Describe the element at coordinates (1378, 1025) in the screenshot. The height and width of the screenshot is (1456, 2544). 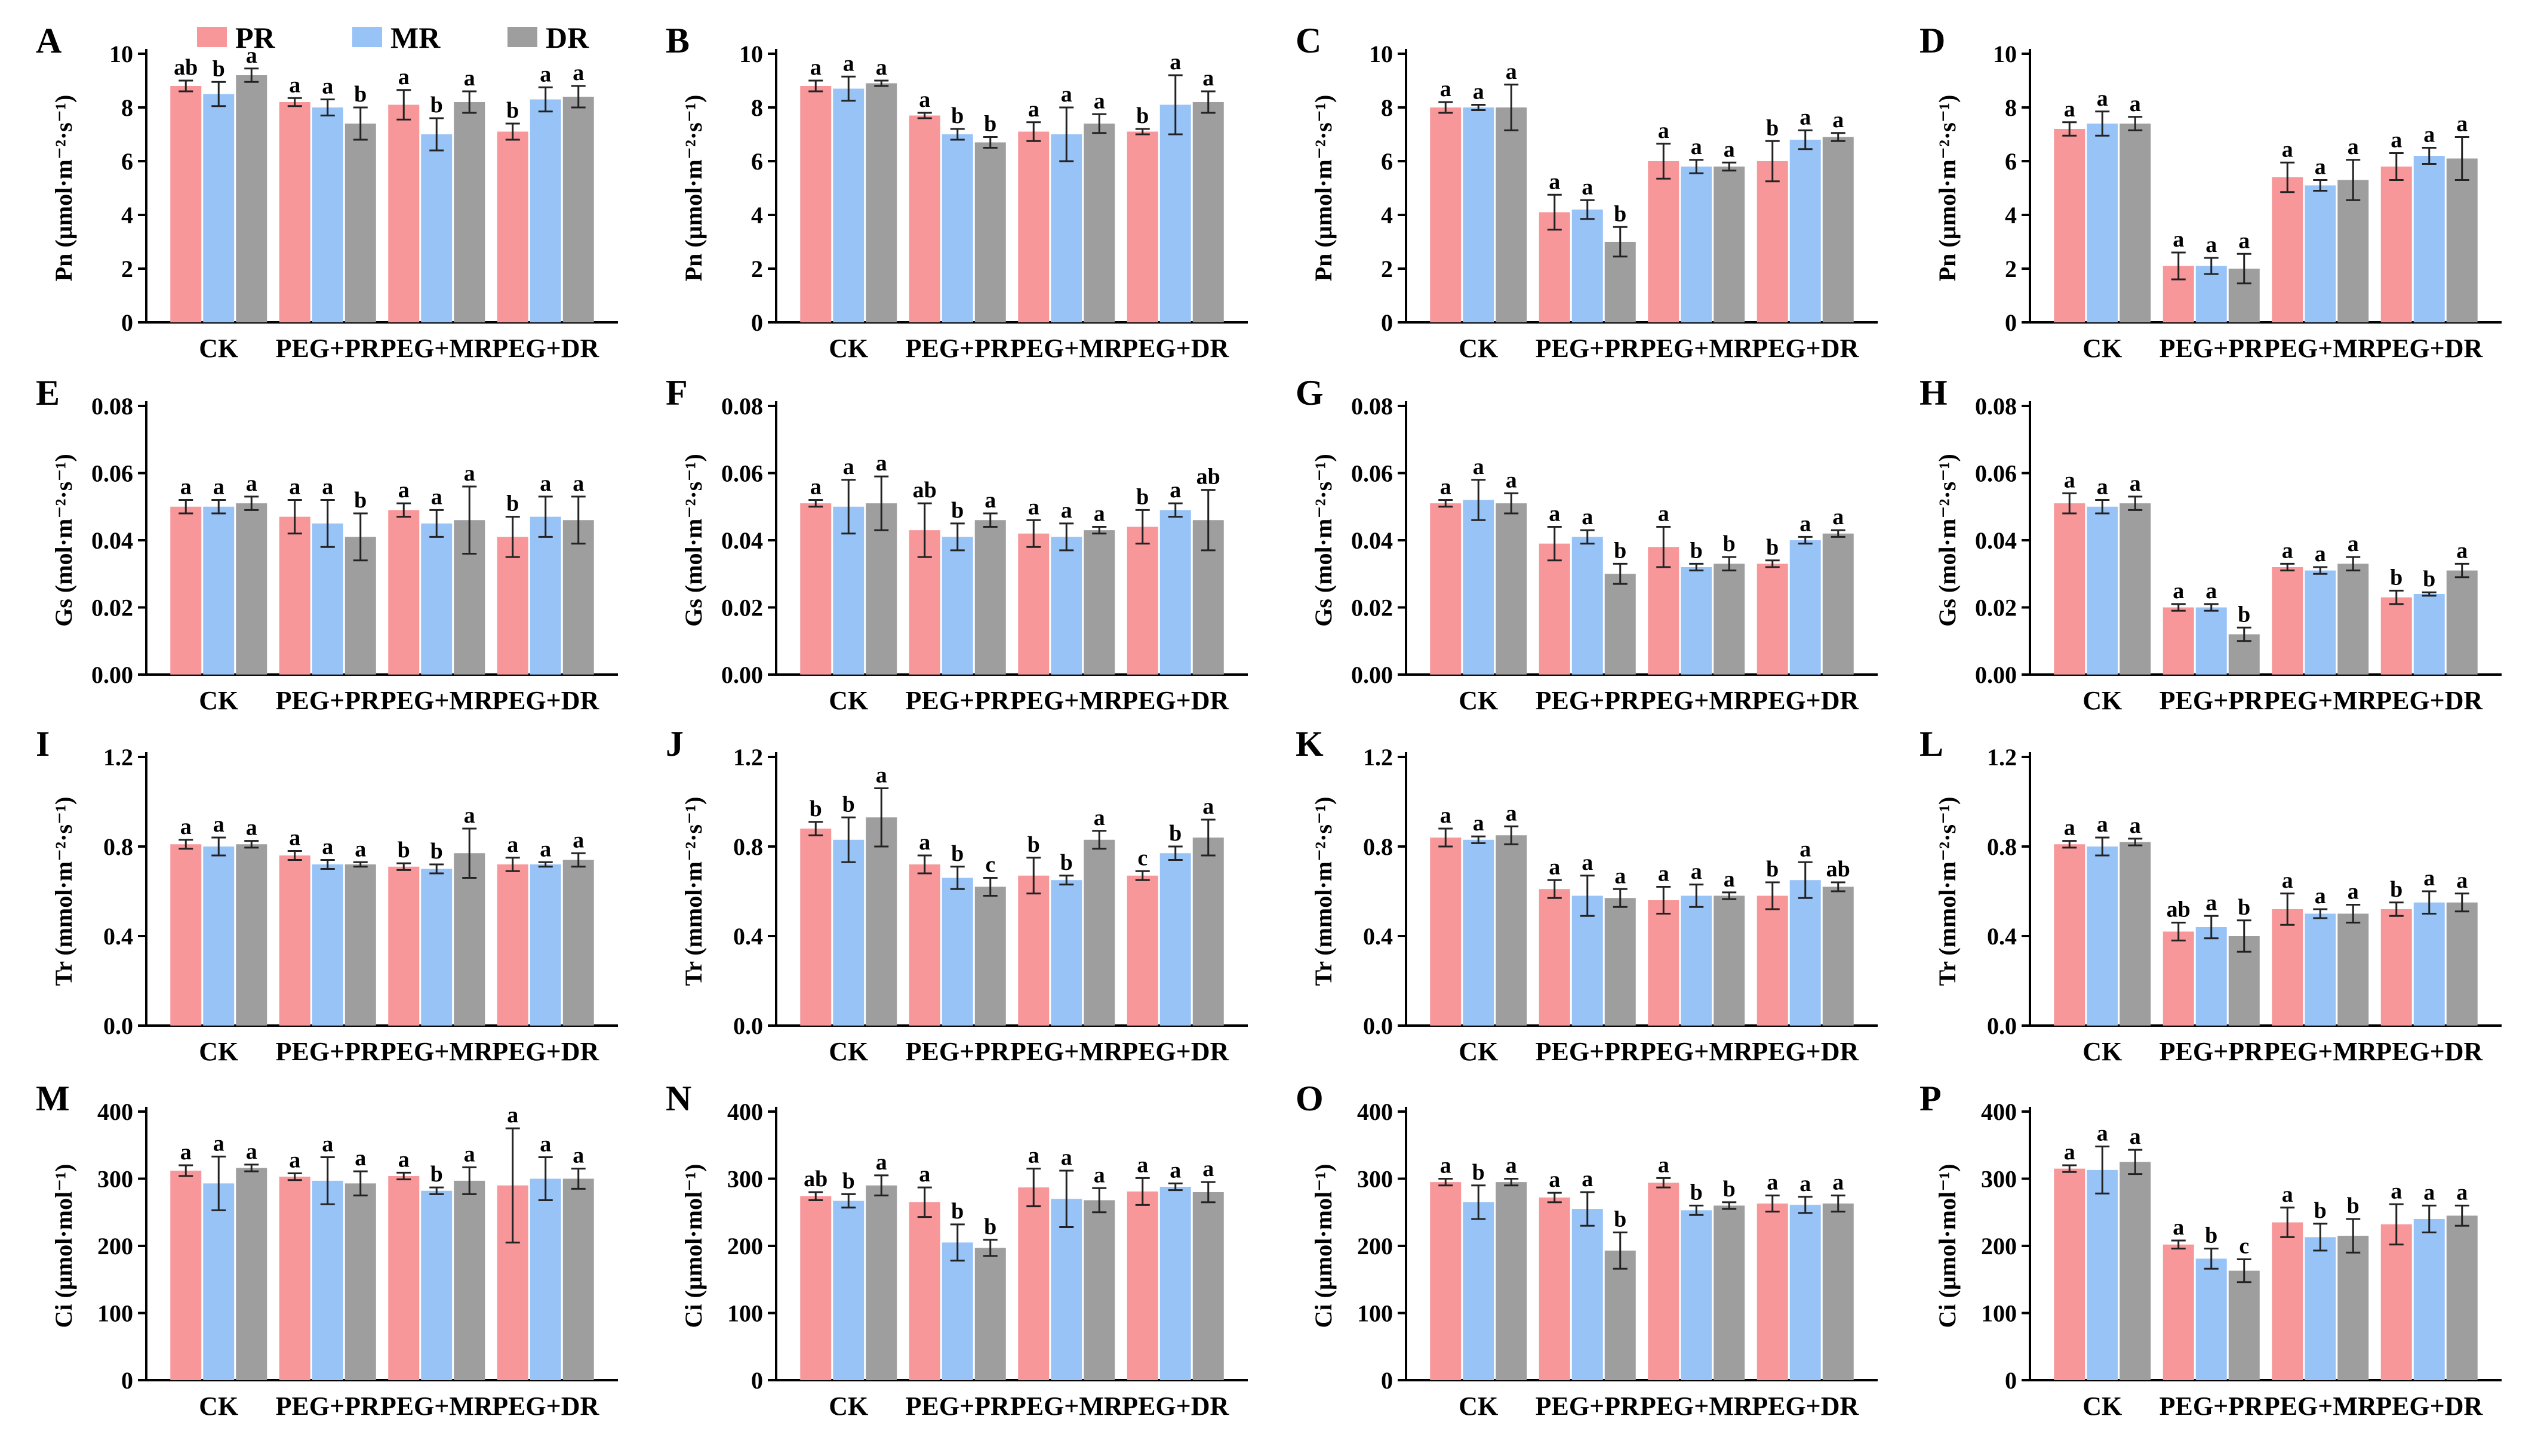
I see `y-tick-label: 0.0` at that location.